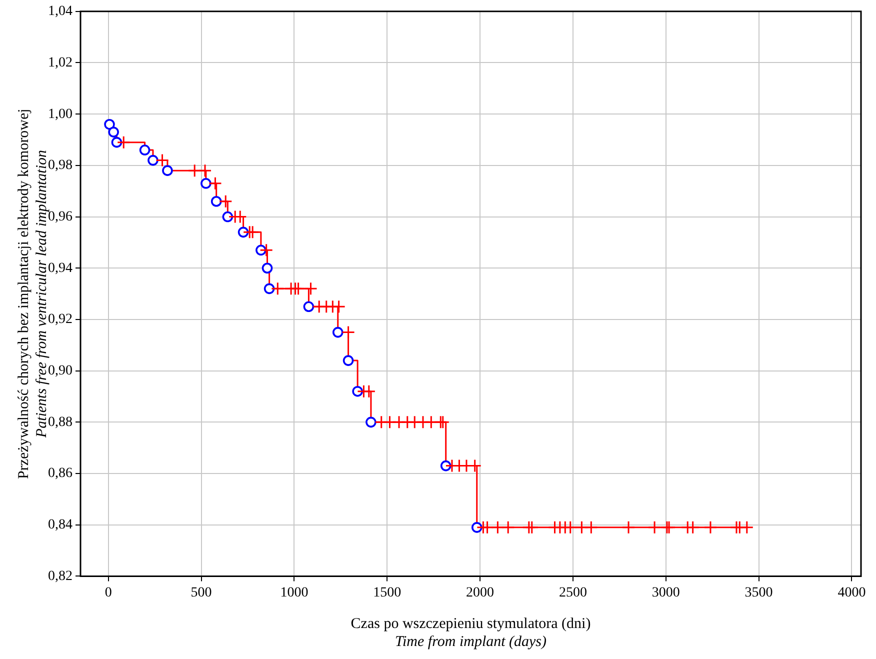 The height and width of the screenshot is (659, 876). I want to click on y-tick-label: 1,02, so click(60, 62).